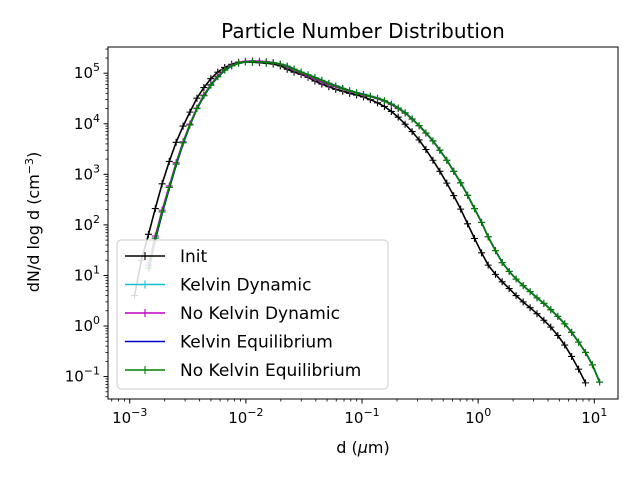  What do you see at coordinates (87, 122) in the screenshot?
I see `y-tick-label: 10⁴` at bounding box center [87, 122].